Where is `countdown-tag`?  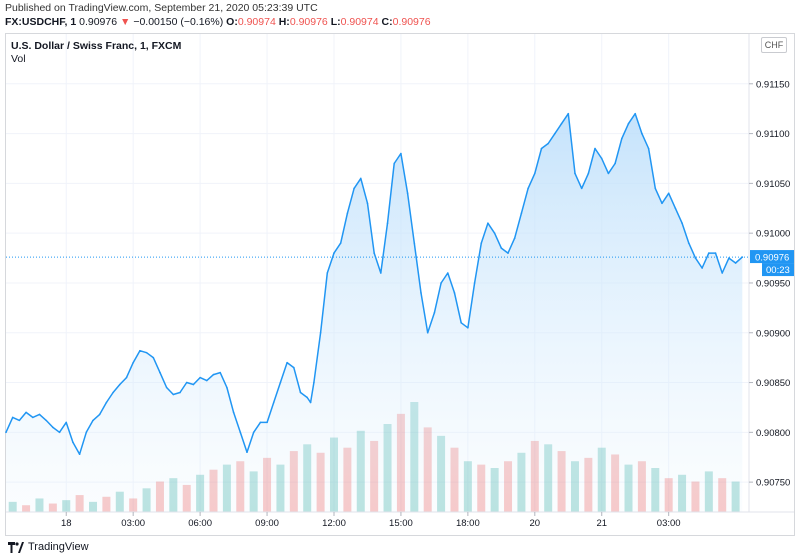 countdown-tag is located at coordinates (778, 270).